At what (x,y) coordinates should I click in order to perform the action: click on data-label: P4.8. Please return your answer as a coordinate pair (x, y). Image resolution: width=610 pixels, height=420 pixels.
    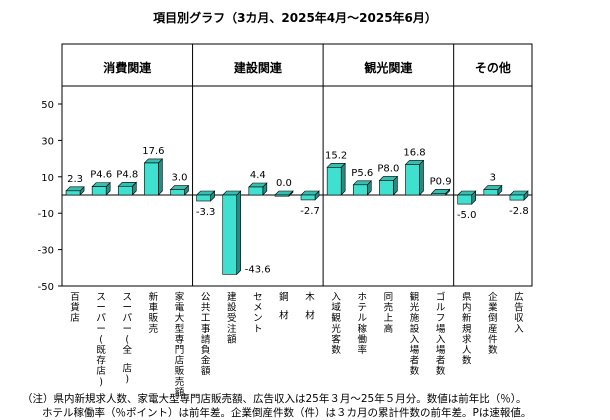
    Looking at the image, I should click on (127, 174).